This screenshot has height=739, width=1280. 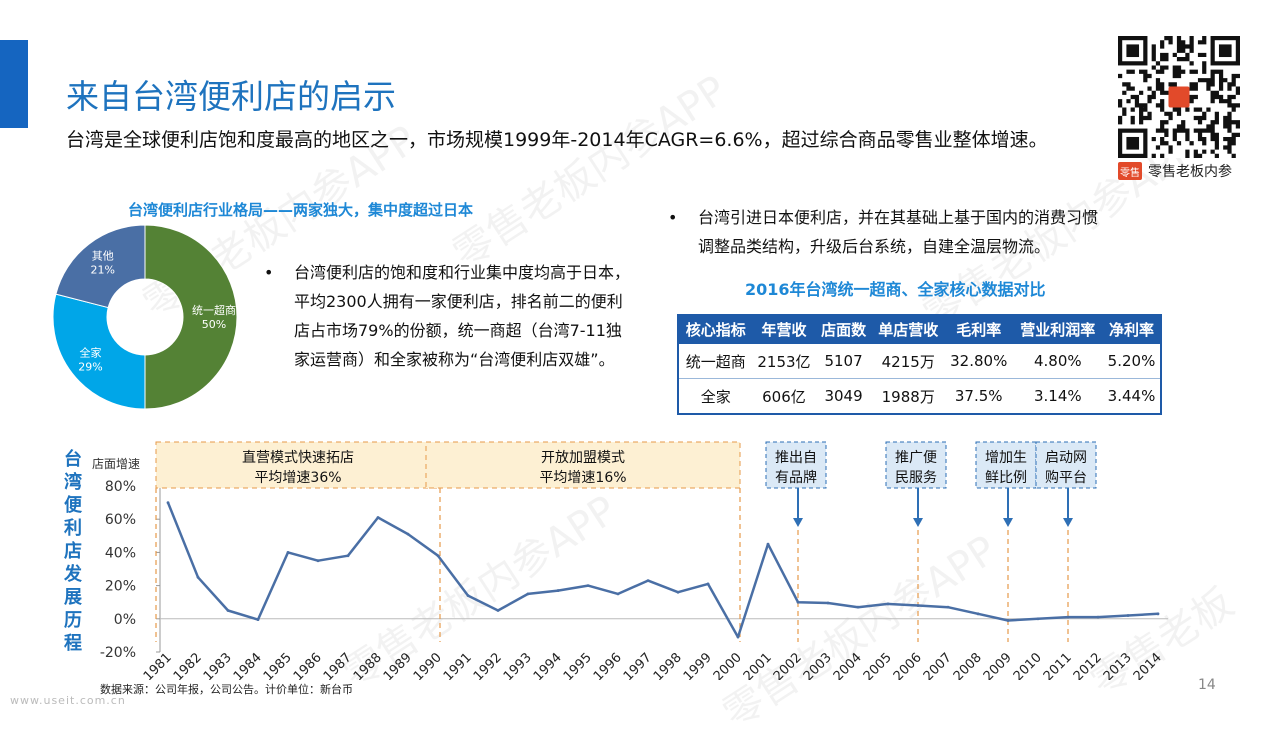 What do you see at coordinates (248, 665) in the screenshot?
I see `x-tick-label: 1984` at bounding box center [248, 665].